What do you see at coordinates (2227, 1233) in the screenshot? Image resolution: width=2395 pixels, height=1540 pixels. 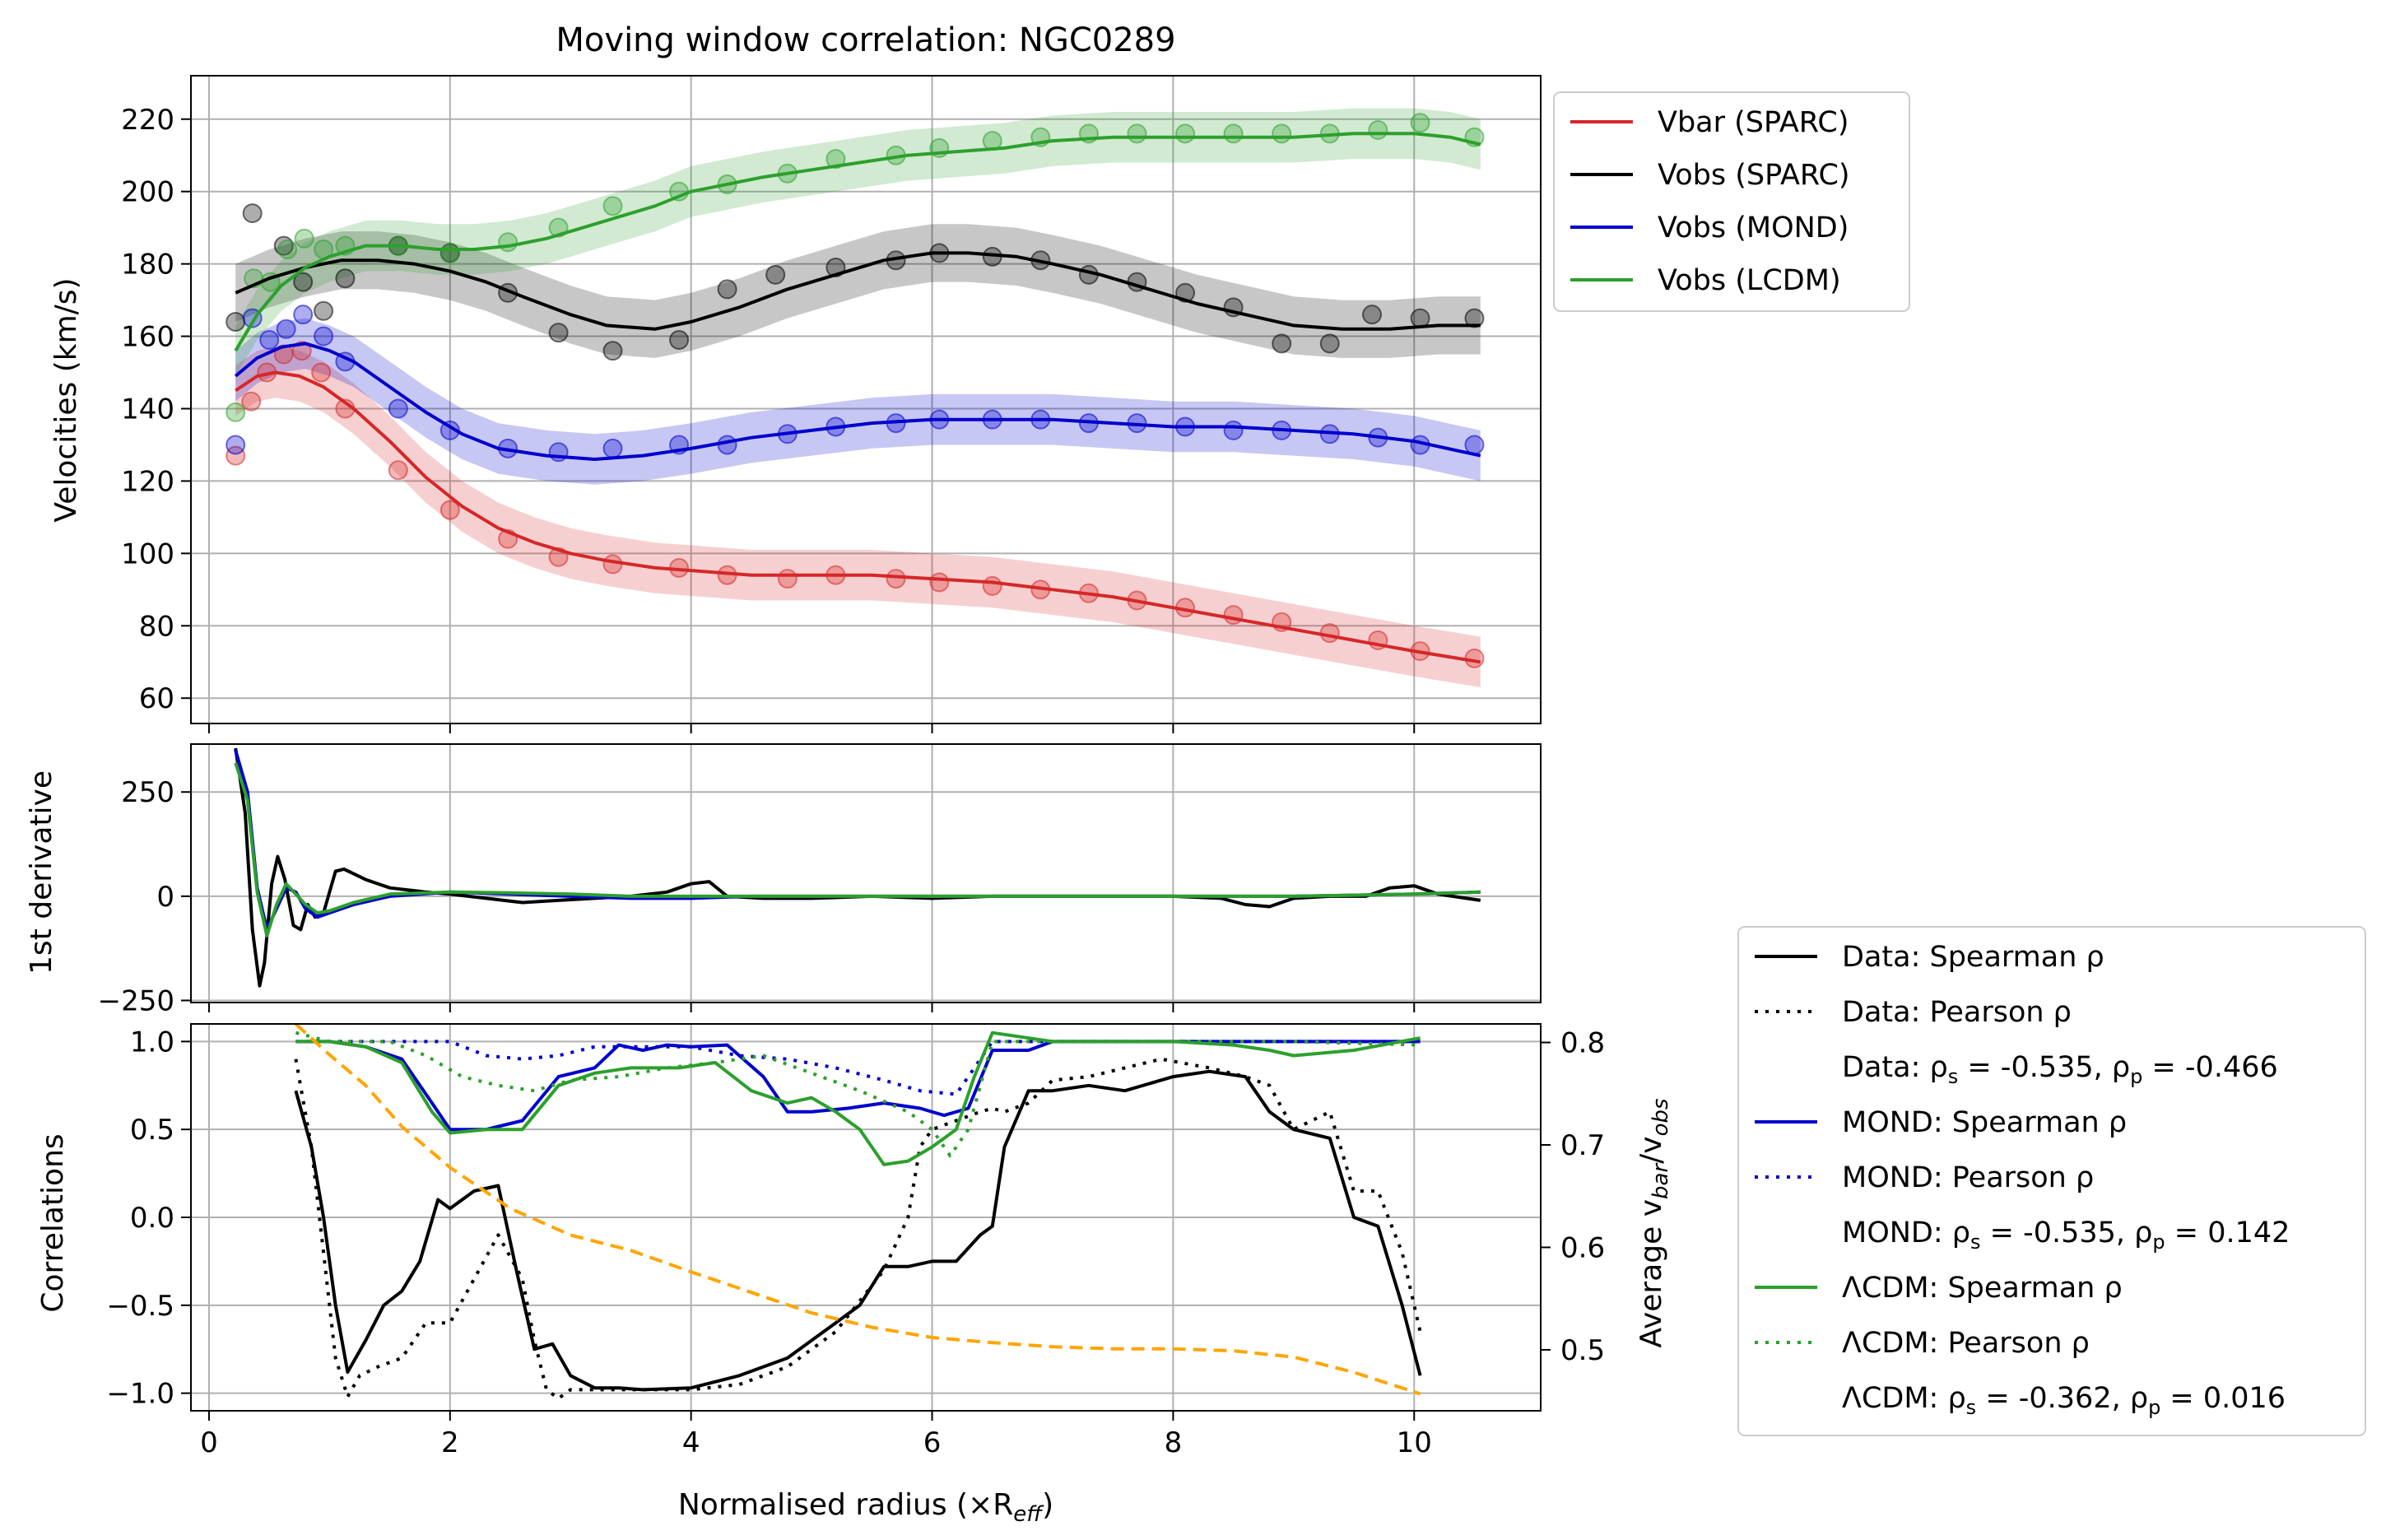 I see `legend-label-part: = 0.142` at bounding box center [2227, 1233].